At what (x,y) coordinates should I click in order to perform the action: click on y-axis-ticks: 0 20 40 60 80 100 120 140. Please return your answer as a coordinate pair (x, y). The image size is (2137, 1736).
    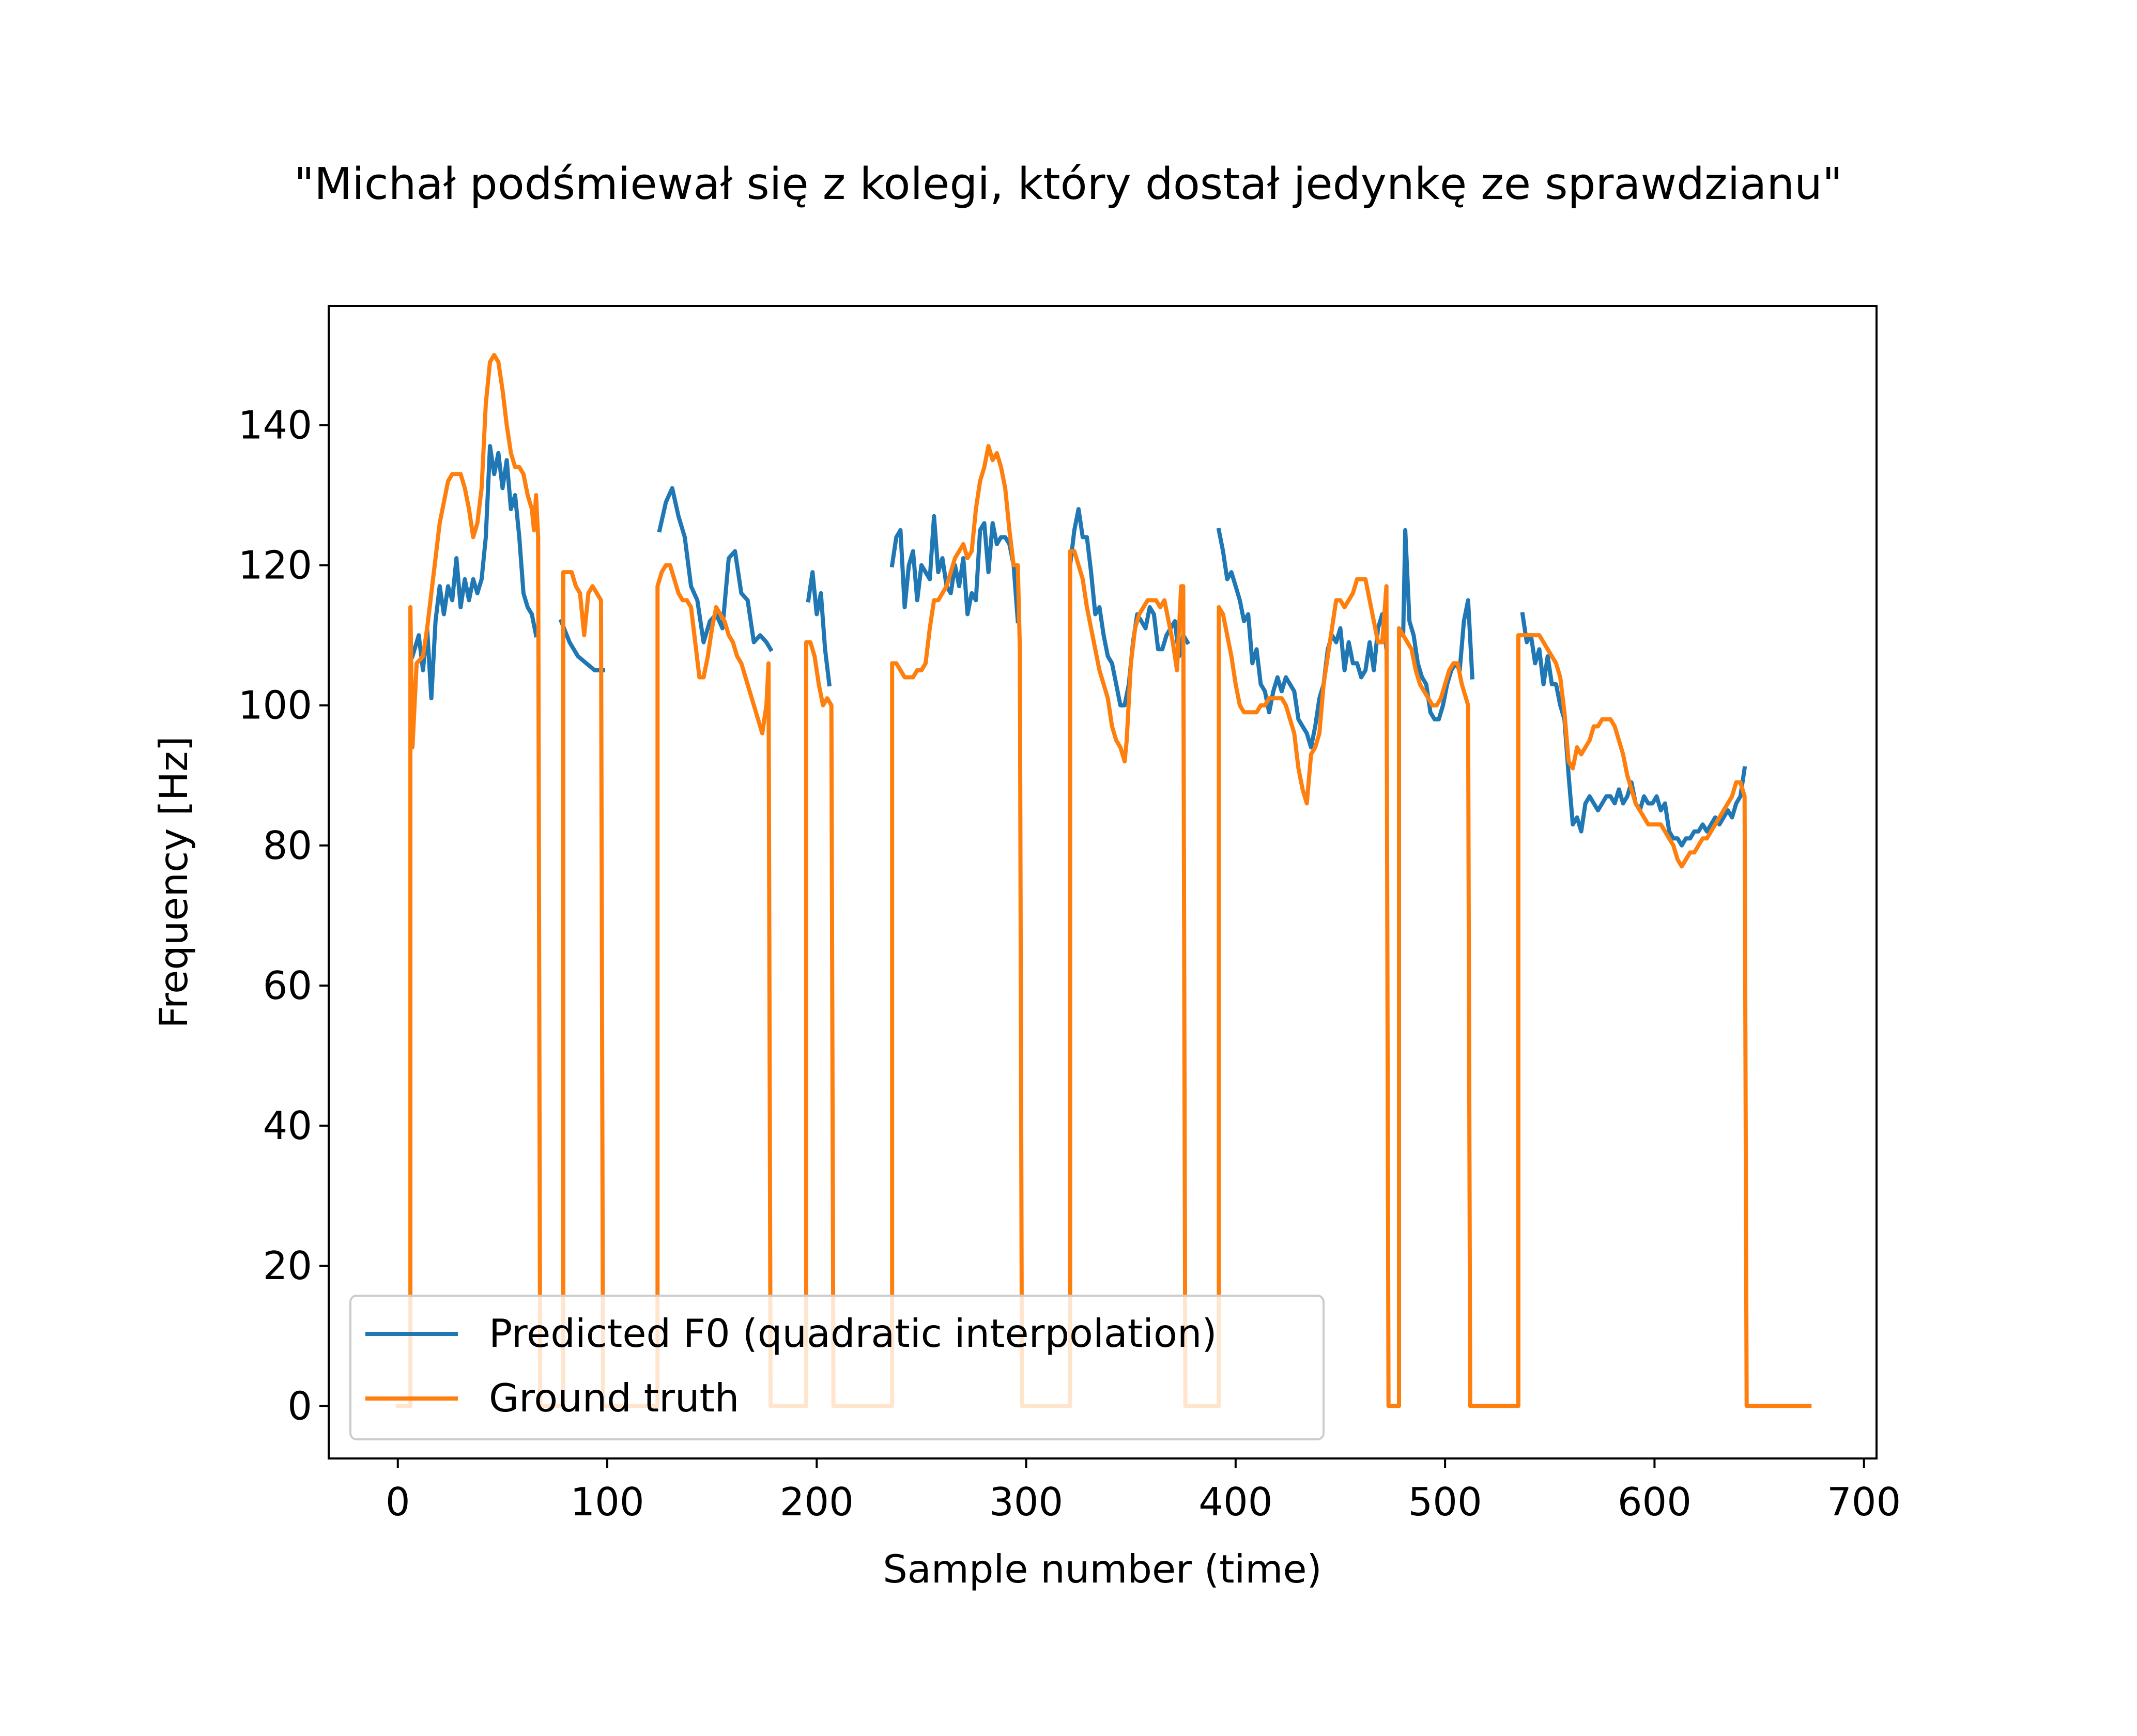
    Looking at the image, I should click on (283, 915).